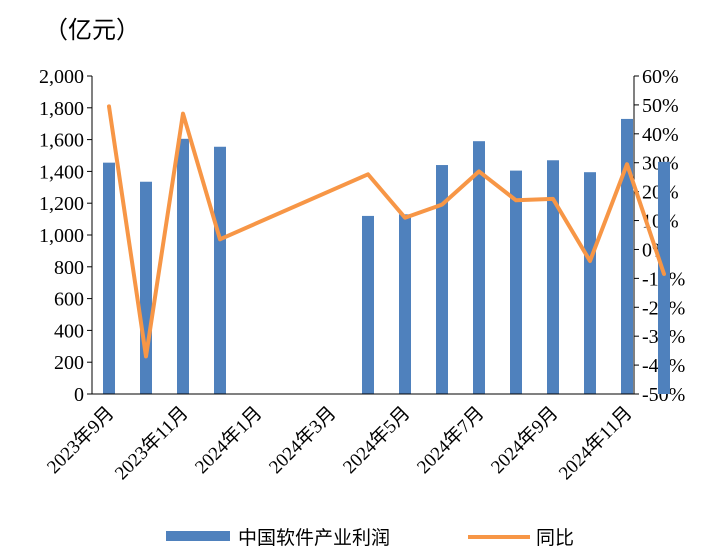  I want to click on x-tick-label: 2024年9月, so click(525, 440).